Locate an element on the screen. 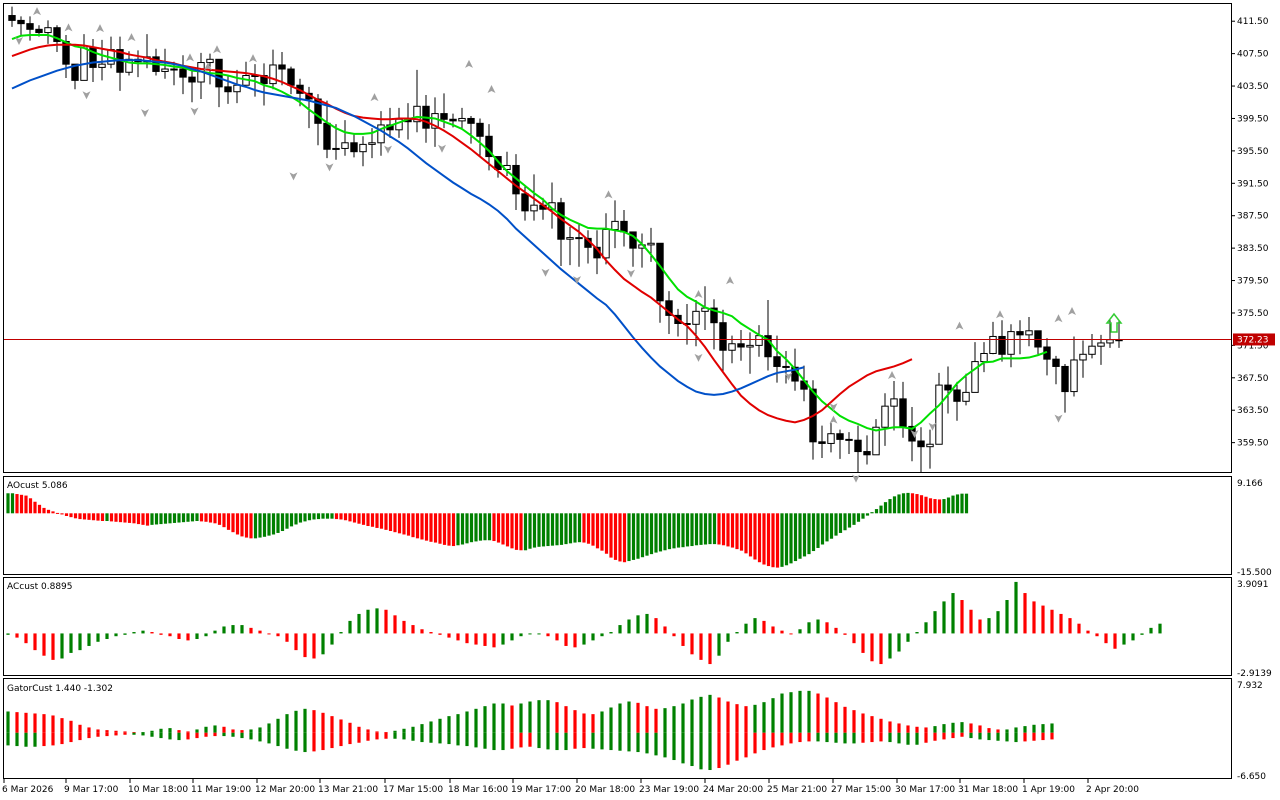  gator-pane: GatorCust 1.440 -1.302 is located at coordinates (530, 727).